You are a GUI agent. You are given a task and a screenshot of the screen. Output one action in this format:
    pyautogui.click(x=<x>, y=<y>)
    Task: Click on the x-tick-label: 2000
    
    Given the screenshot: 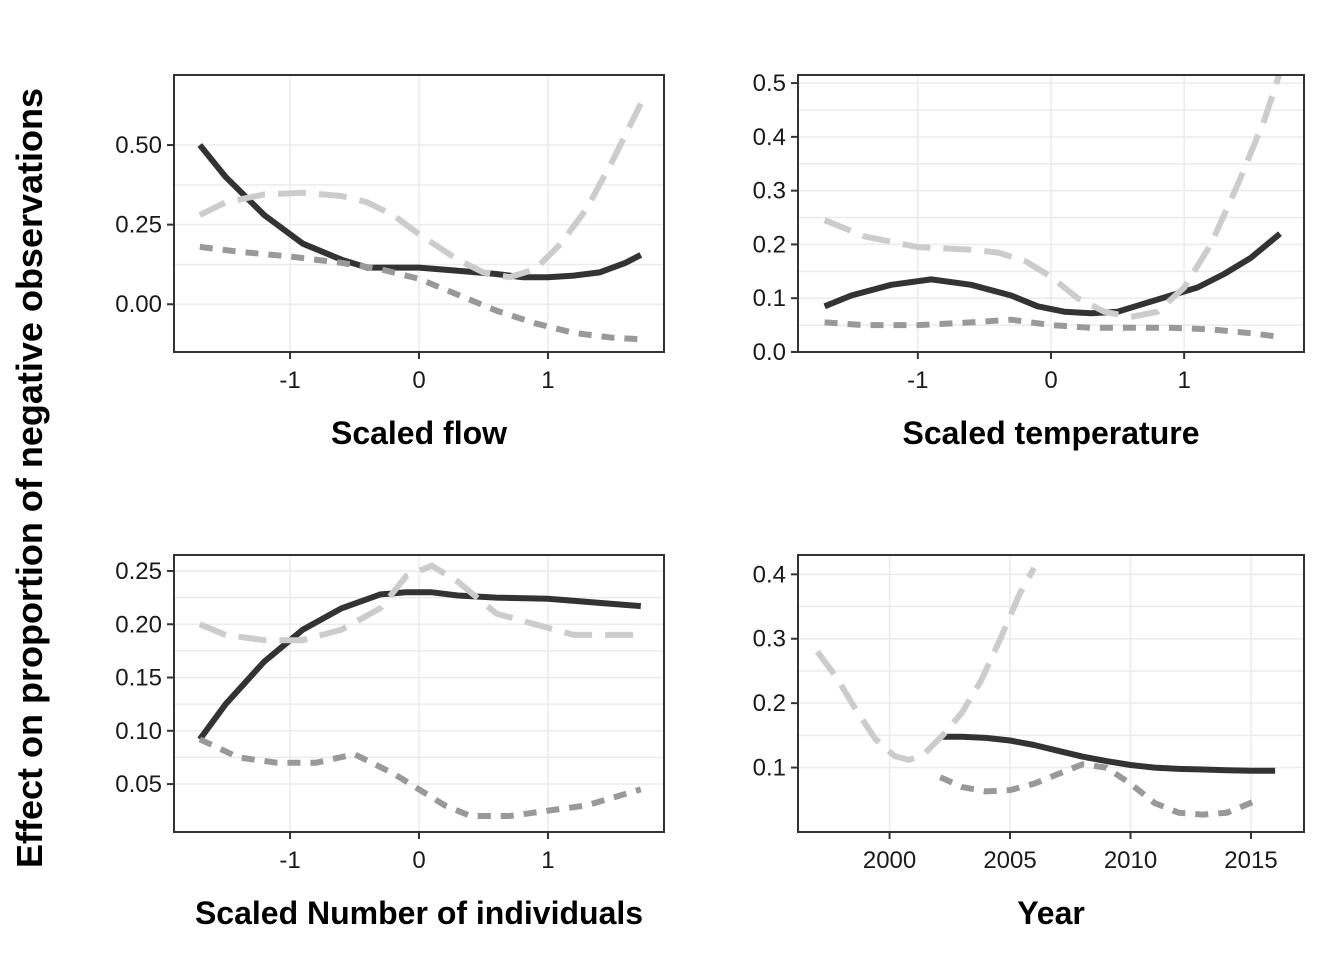 What is the action you would take?
    pyautogui.click(x=889, y=860)
    